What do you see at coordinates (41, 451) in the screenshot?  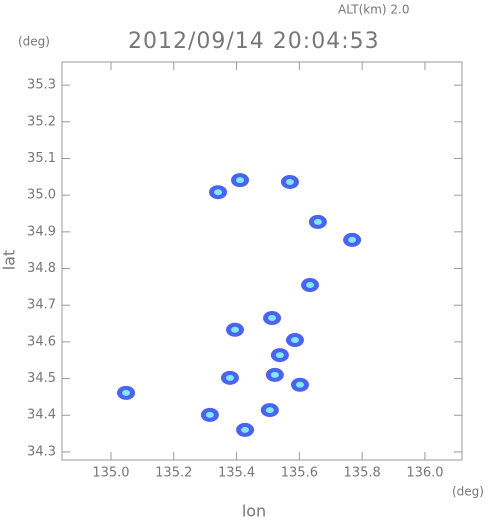 I see `y-tick-label: 34.3` at bounding box center [41, 451].